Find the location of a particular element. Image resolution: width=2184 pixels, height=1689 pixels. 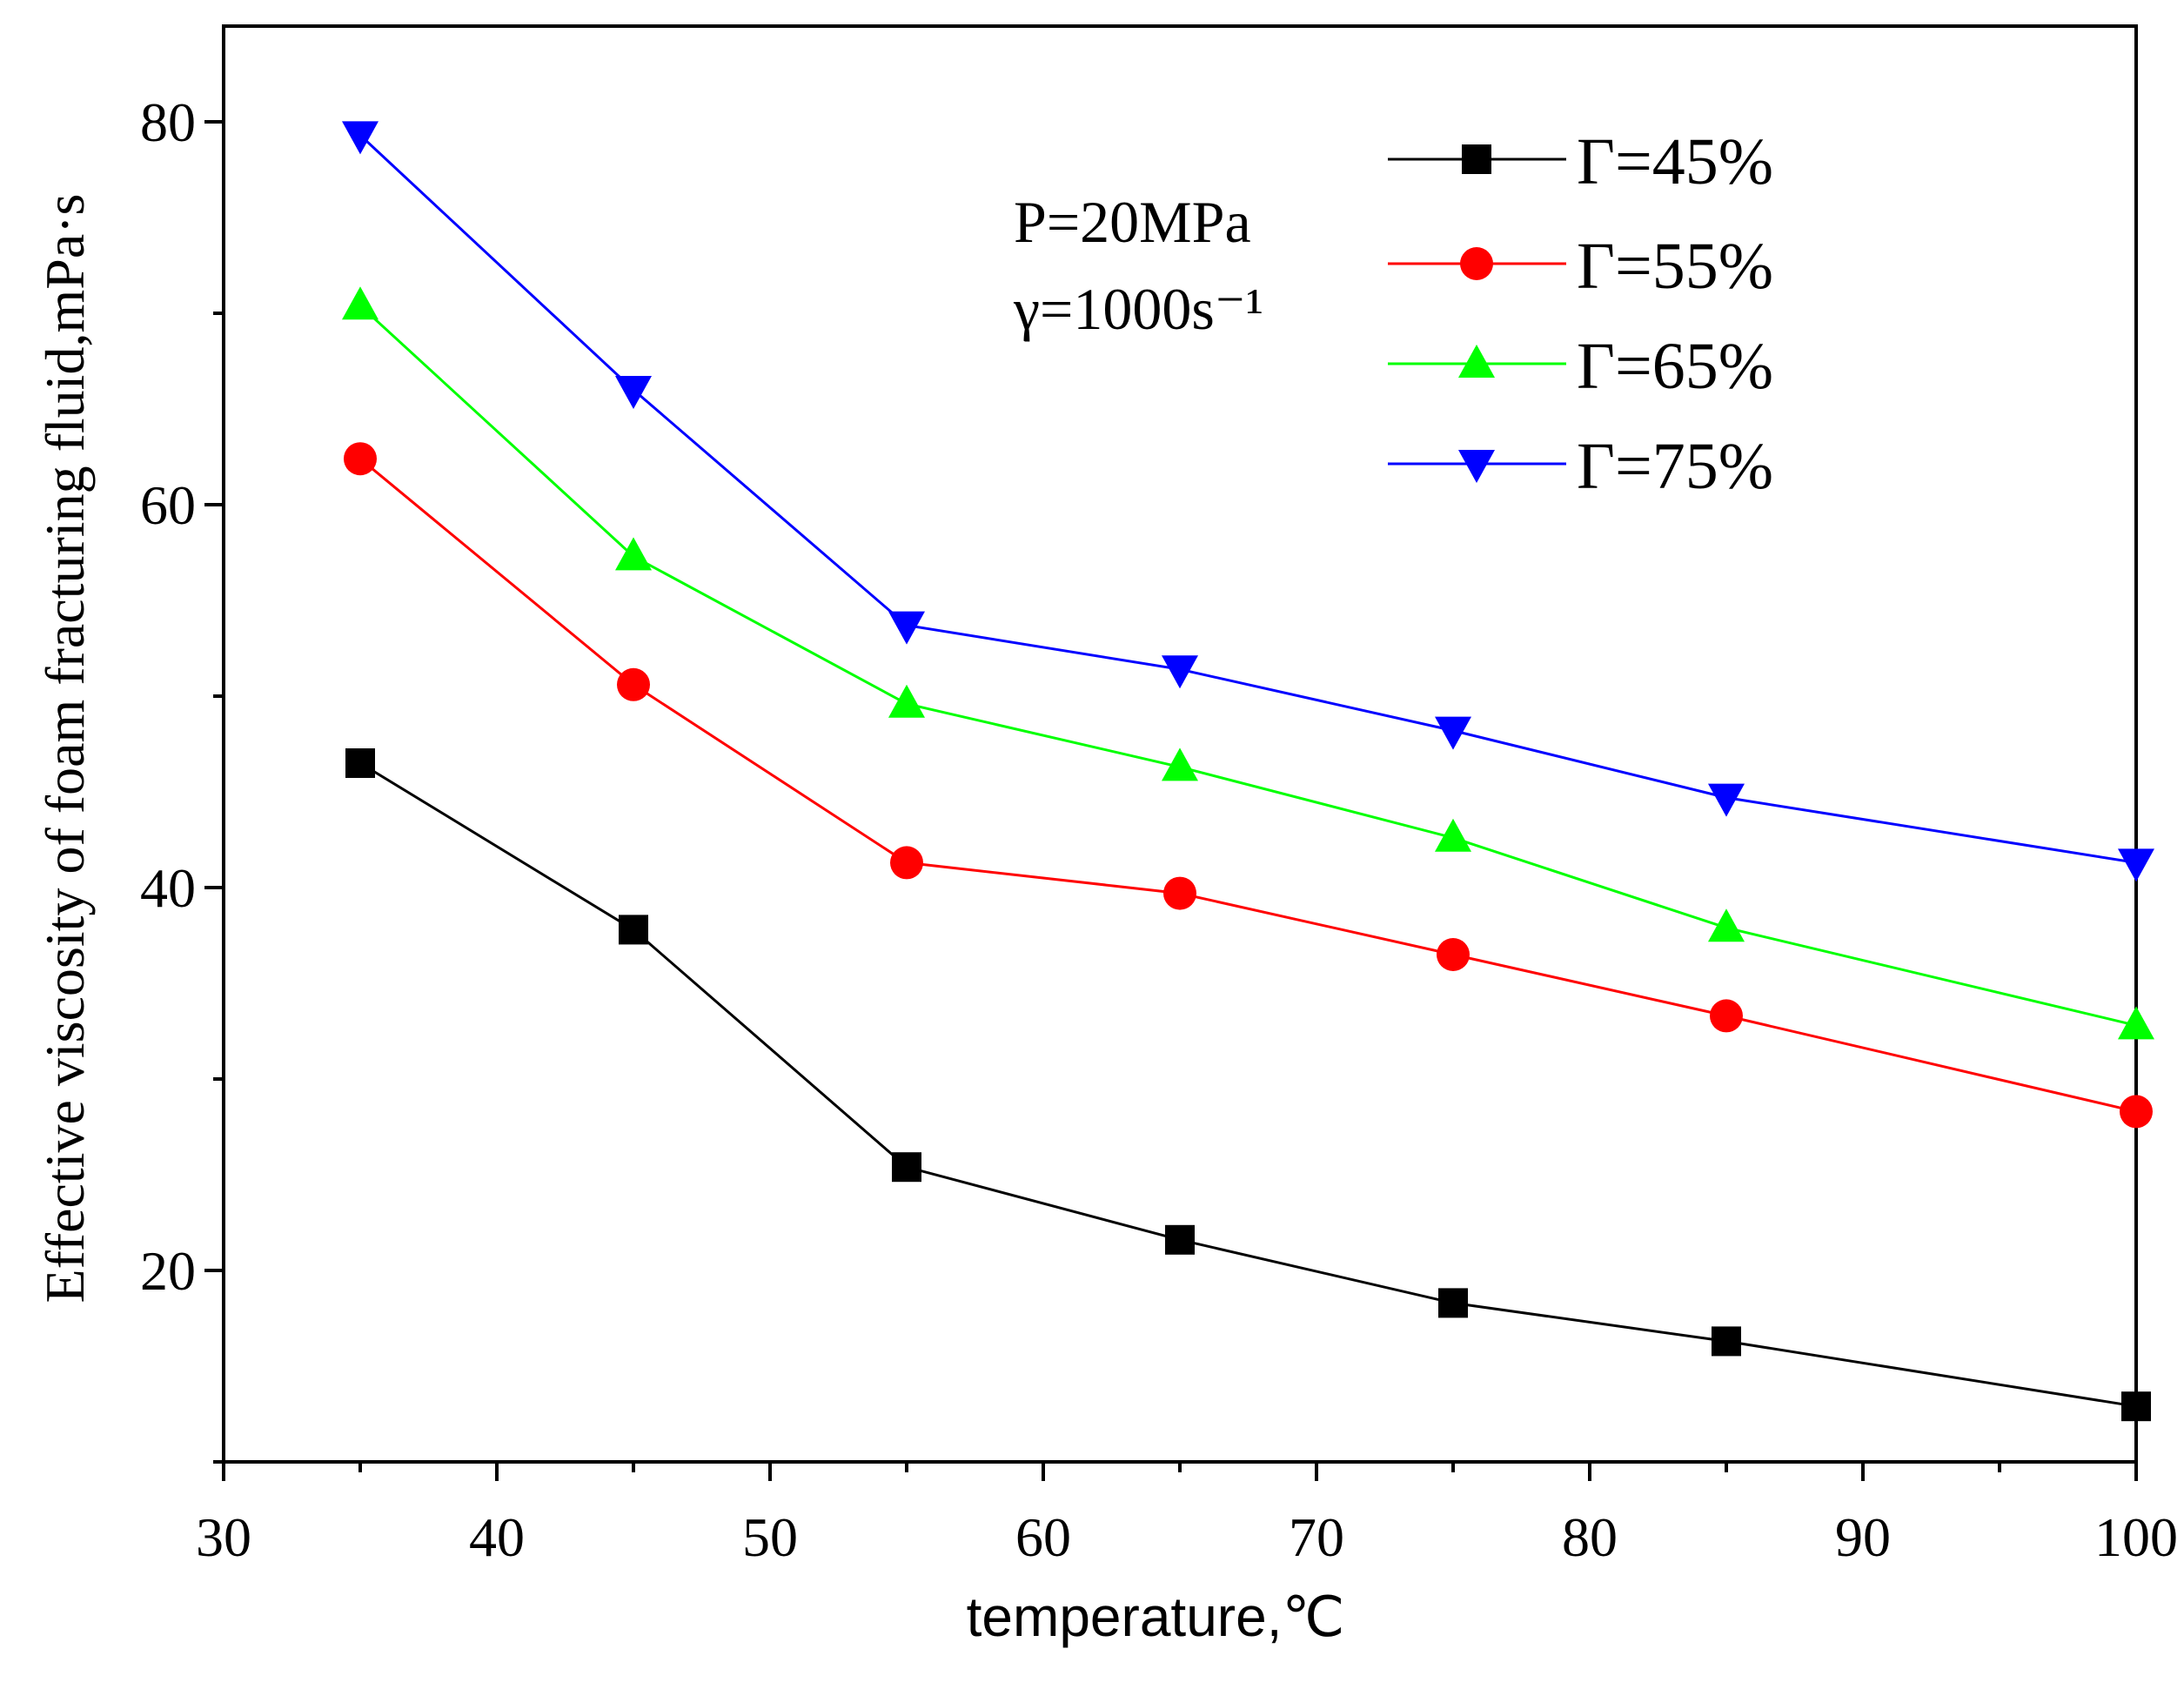

x-axis-title: temperature,℃ is located at coordinates (1156, 1616).